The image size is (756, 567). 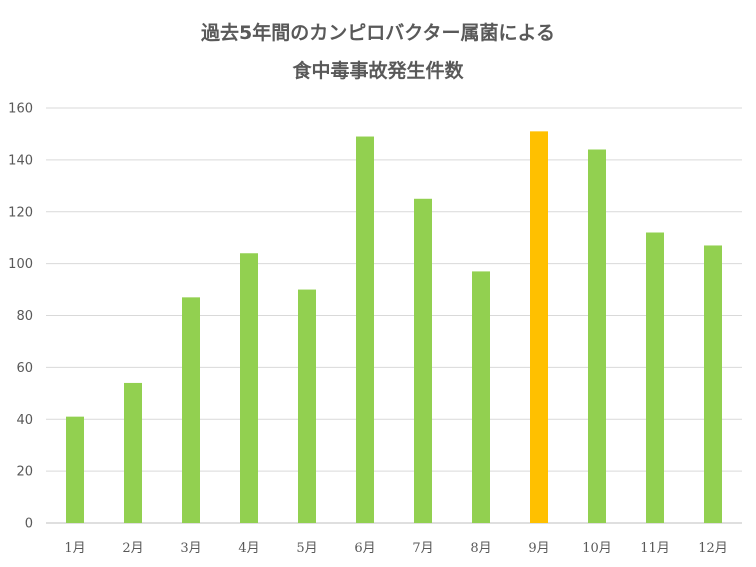 I want to click on x-tick-label: 12月, so click(x=713, y=548).